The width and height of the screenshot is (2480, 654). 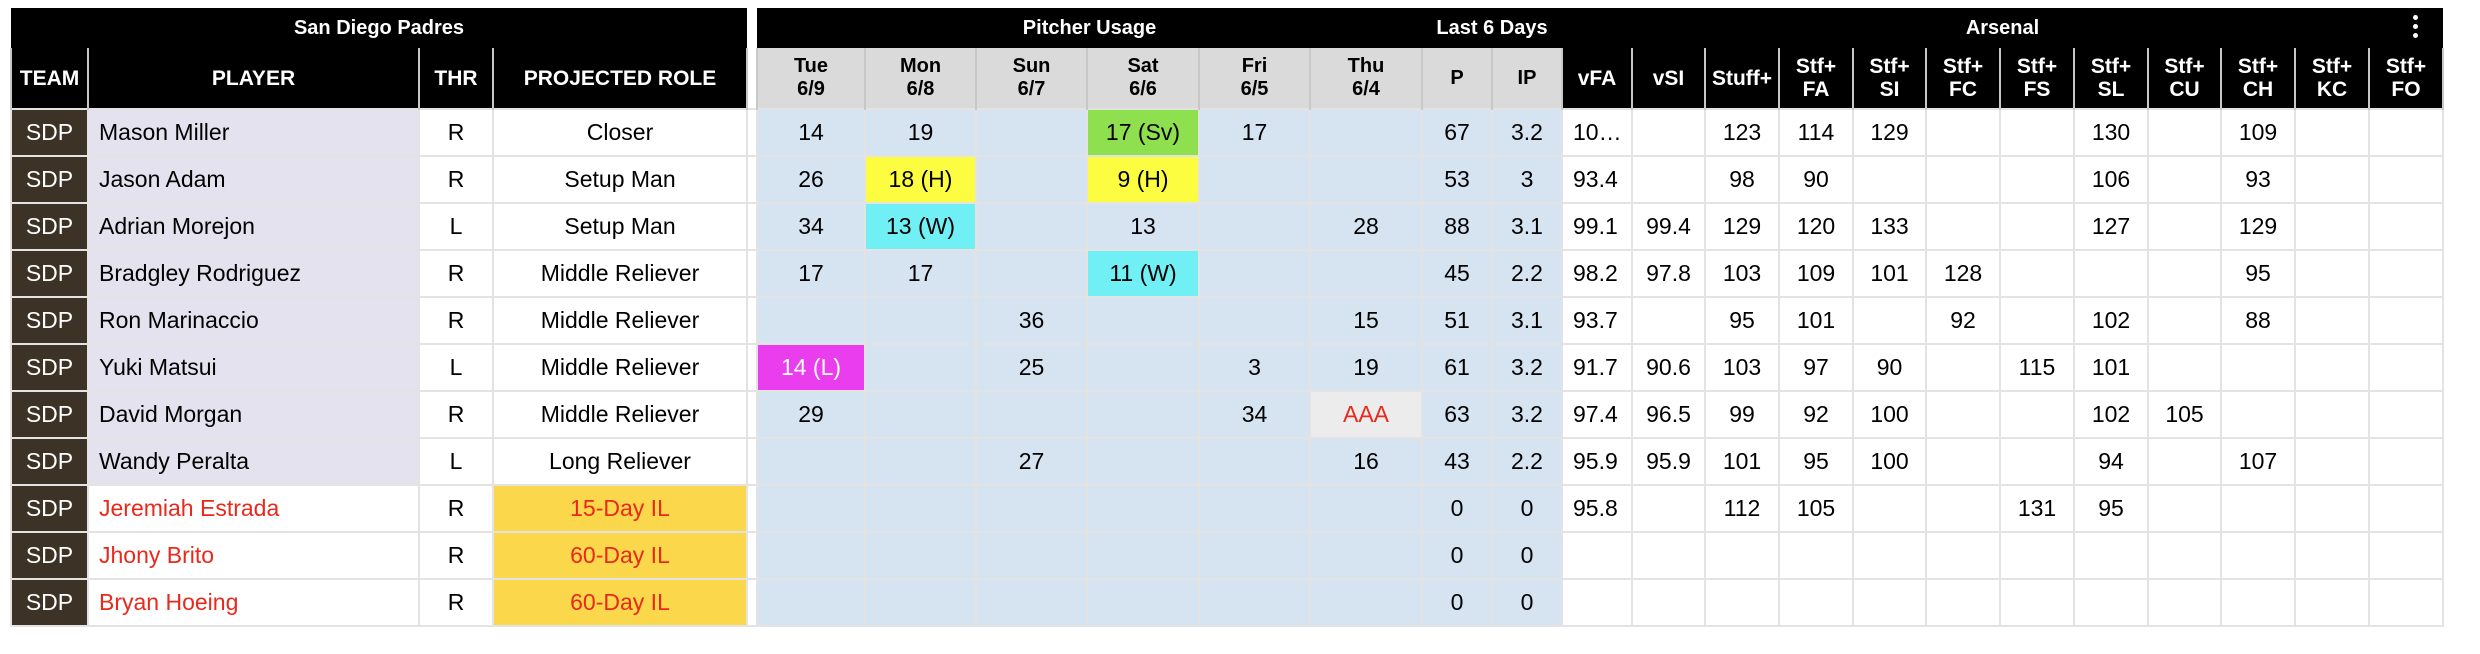 I want to click on header-stfplus-si: Stf+ SI, so click(x=1889, y=78).